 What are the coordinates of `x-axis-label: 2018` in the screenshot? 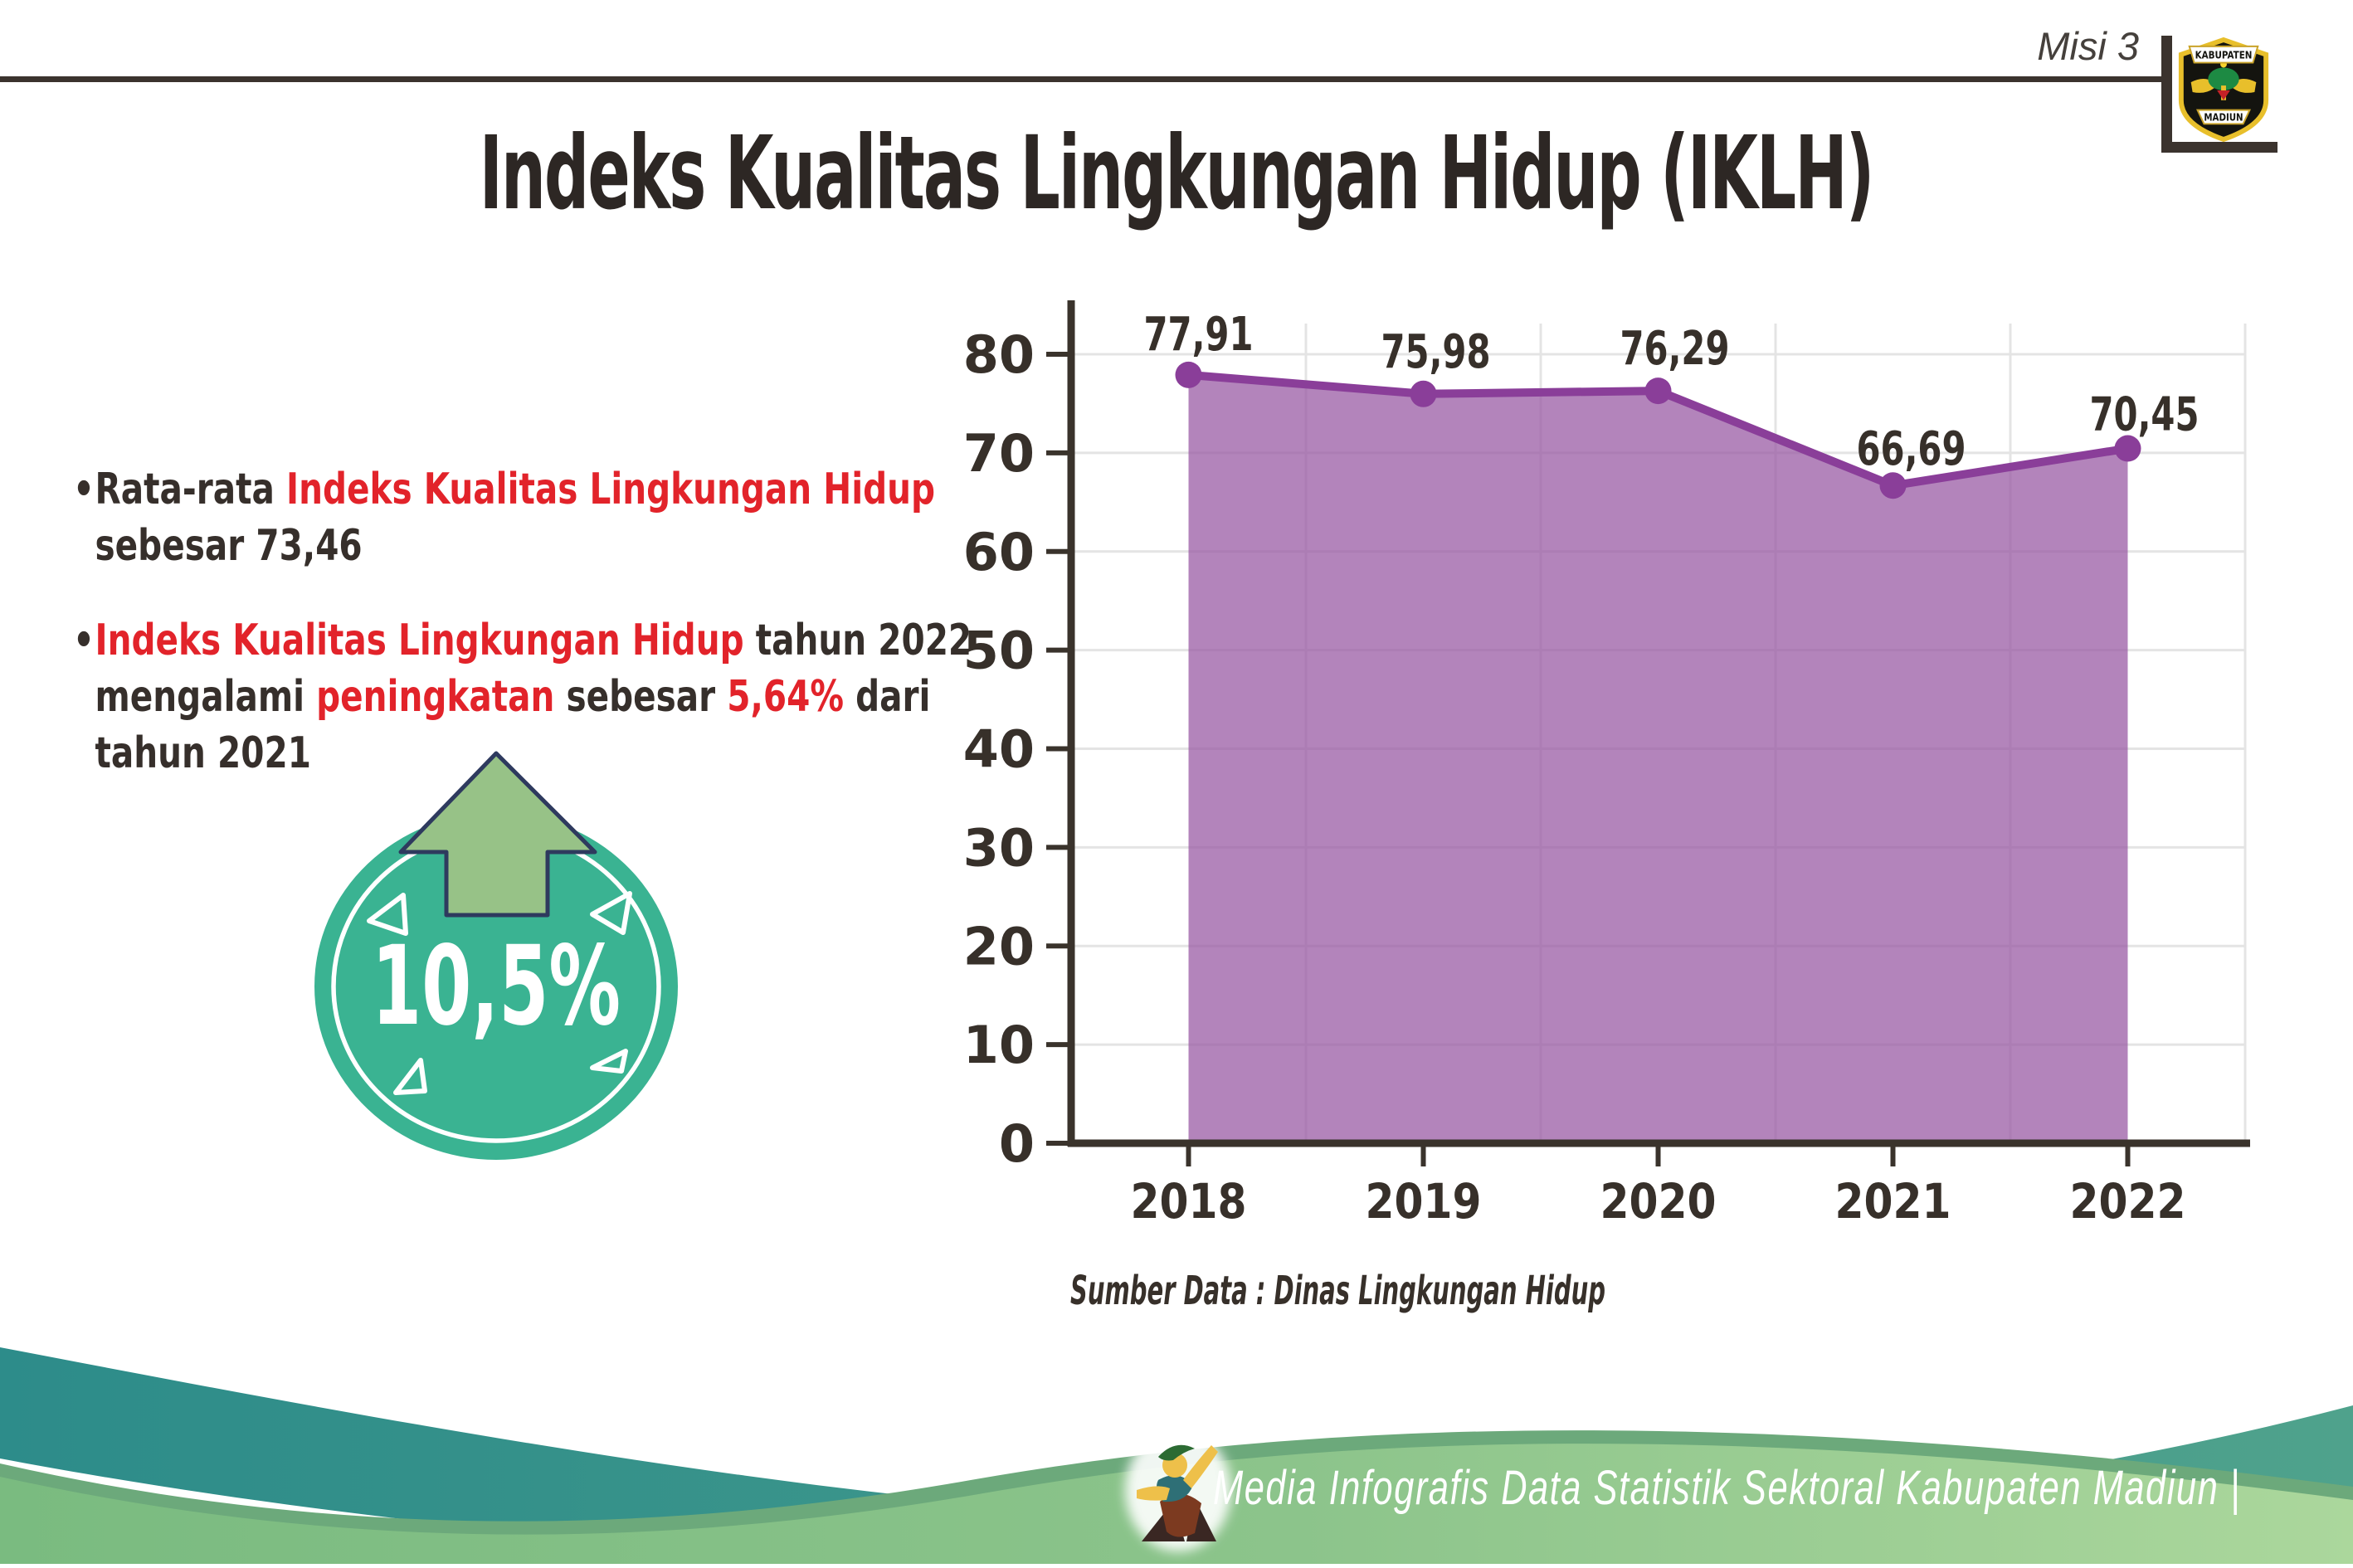 It's located at (1189, 1201).